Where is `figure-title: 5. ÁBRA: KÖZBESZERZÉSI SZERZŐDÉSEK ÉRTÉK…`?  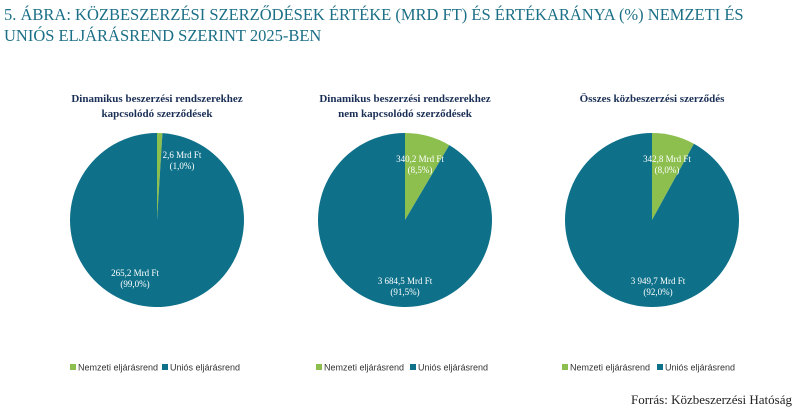
figure-title: 5. ÁBRA: KÖZBESZERZÉSI SZERZŐDÉSEK ÉRTÉK… is located at coordinates (374, 25).